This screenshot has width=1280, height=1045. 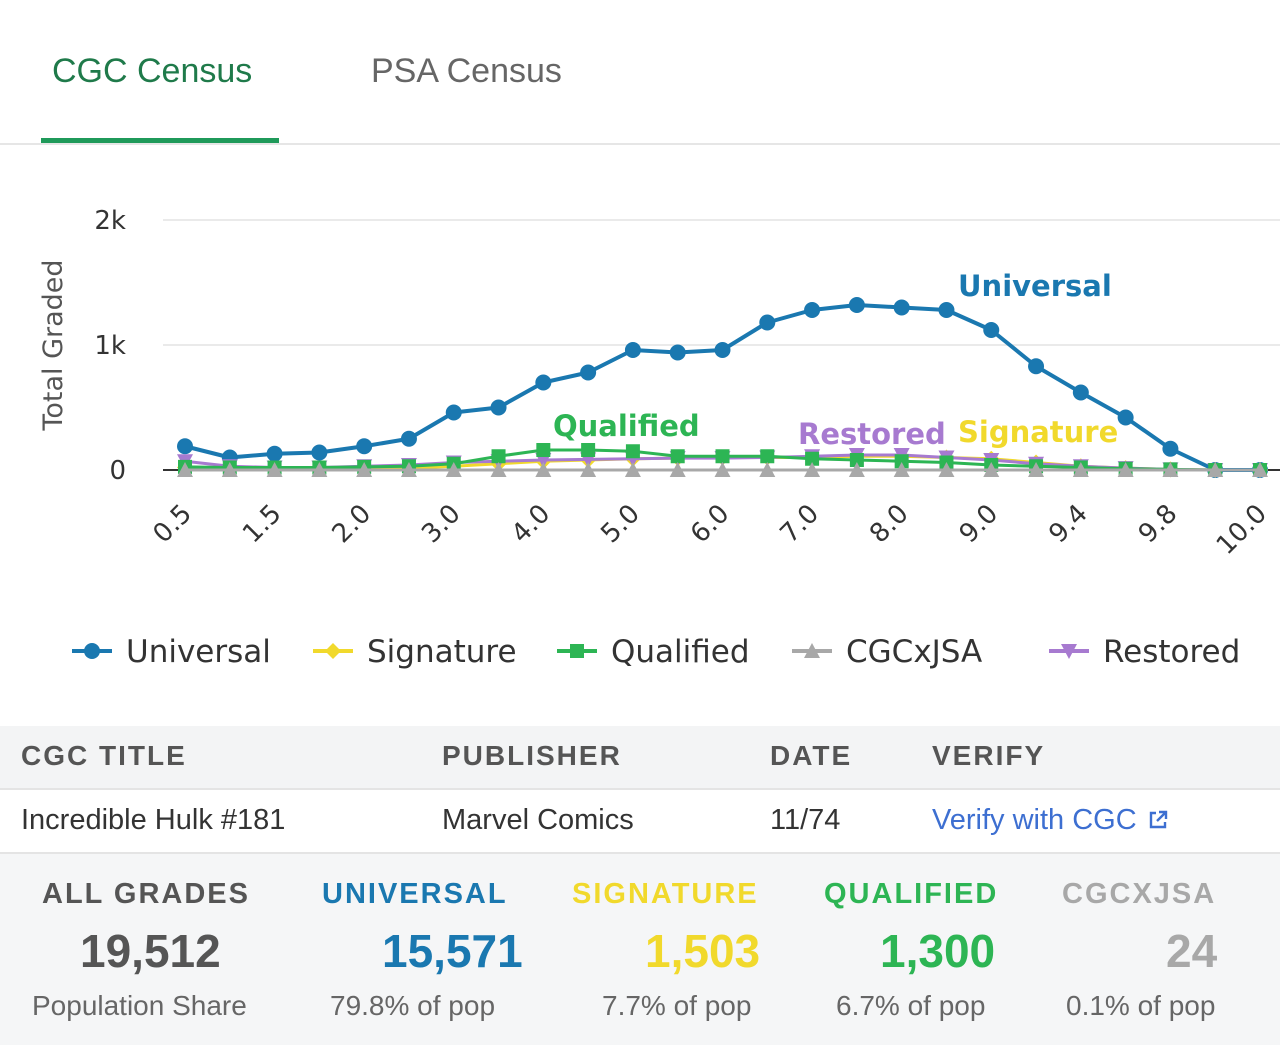 What do you see at coordinates (262, 524) in the screenshot?
I see `x-tick-label: 1.5` at bounding box center [262, 524].